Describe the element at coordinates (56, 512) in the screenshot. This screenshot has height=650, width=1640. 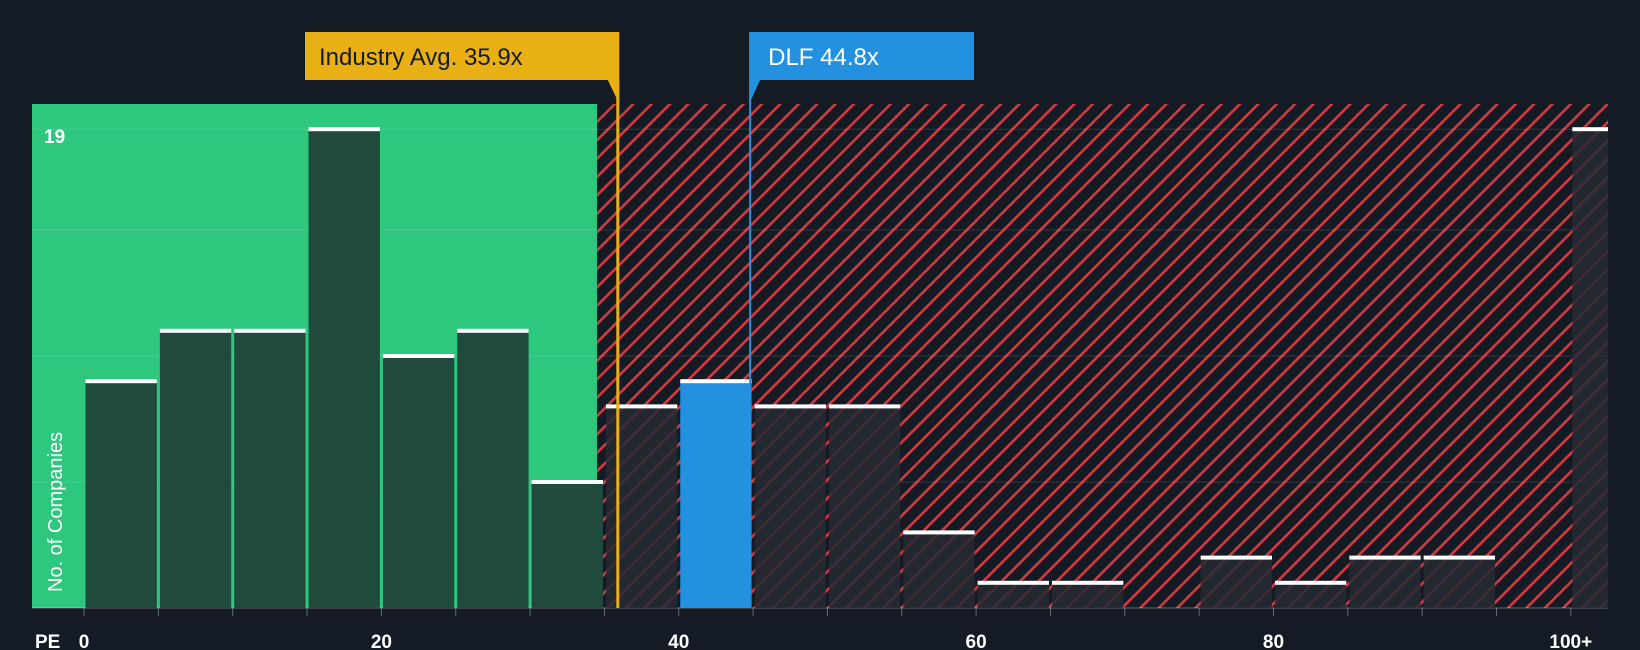
I see `y-axis-title: No. of Companies` at that location.